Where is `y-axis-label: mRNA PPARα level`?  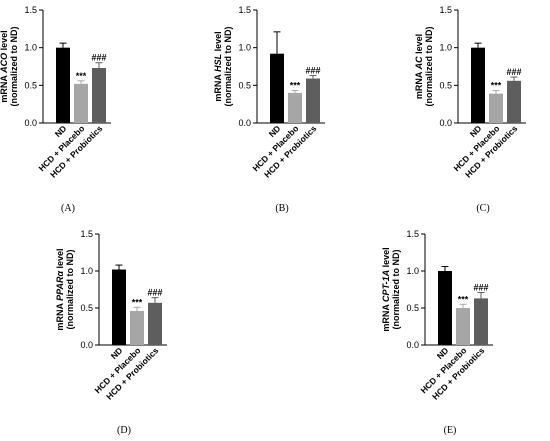 y-axis-label: mRNA PPARα level is located at coordinates (60, 289).